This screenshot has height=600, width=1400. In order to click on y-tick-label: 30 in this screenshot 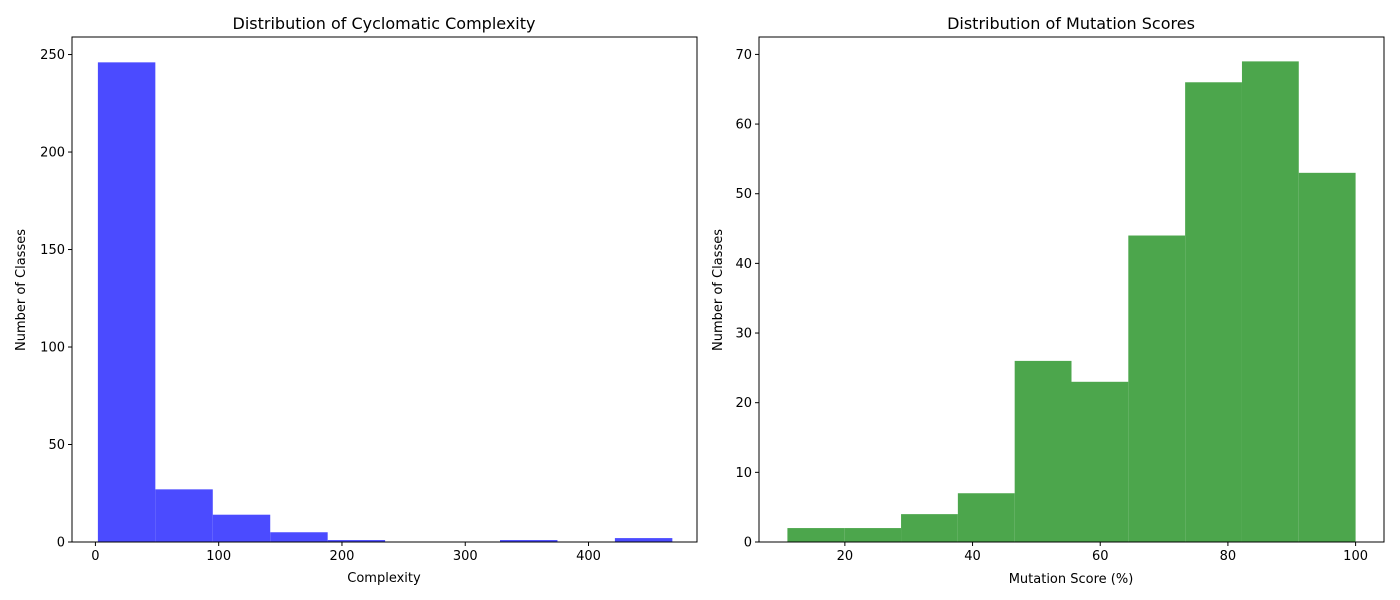, I will do `click(743, 334)`.